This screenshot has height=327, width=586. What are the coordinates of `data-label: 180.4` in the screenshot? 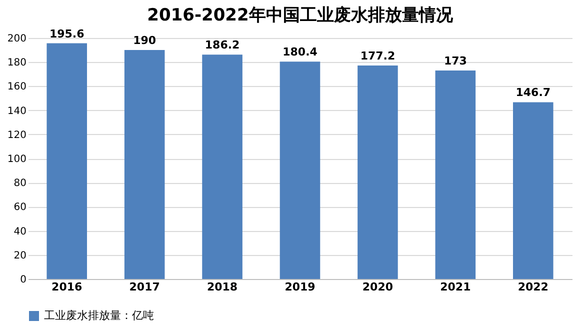 It's located at (300, 52).